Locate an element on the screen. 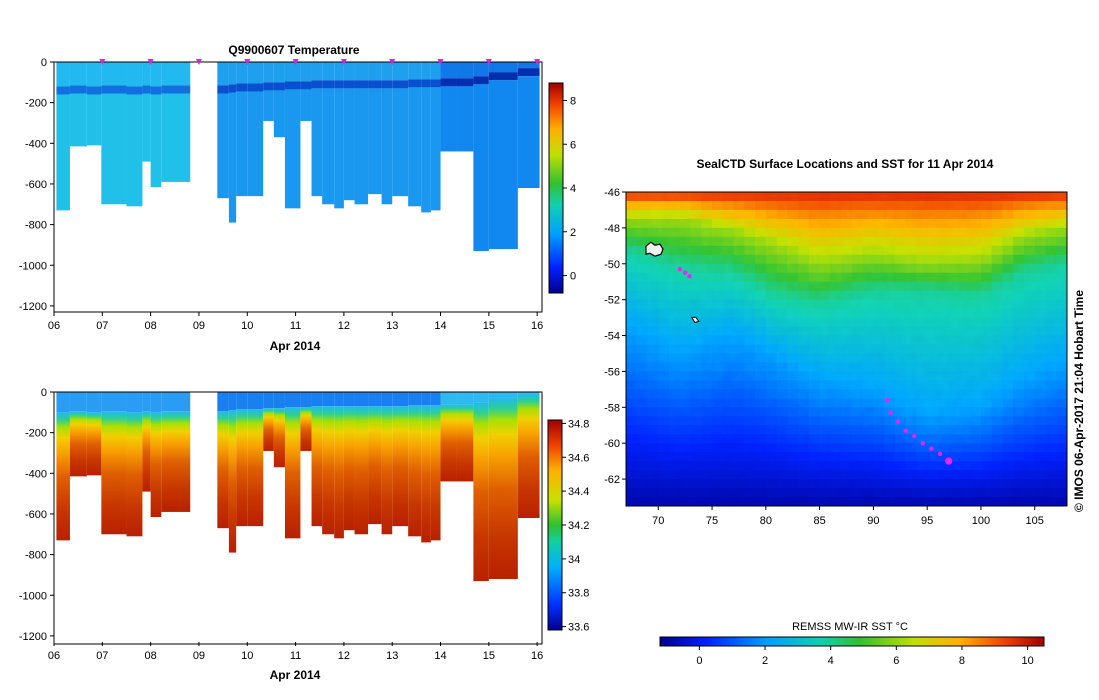  lat-tick-label: -52 is located at coordinates (612, 301).